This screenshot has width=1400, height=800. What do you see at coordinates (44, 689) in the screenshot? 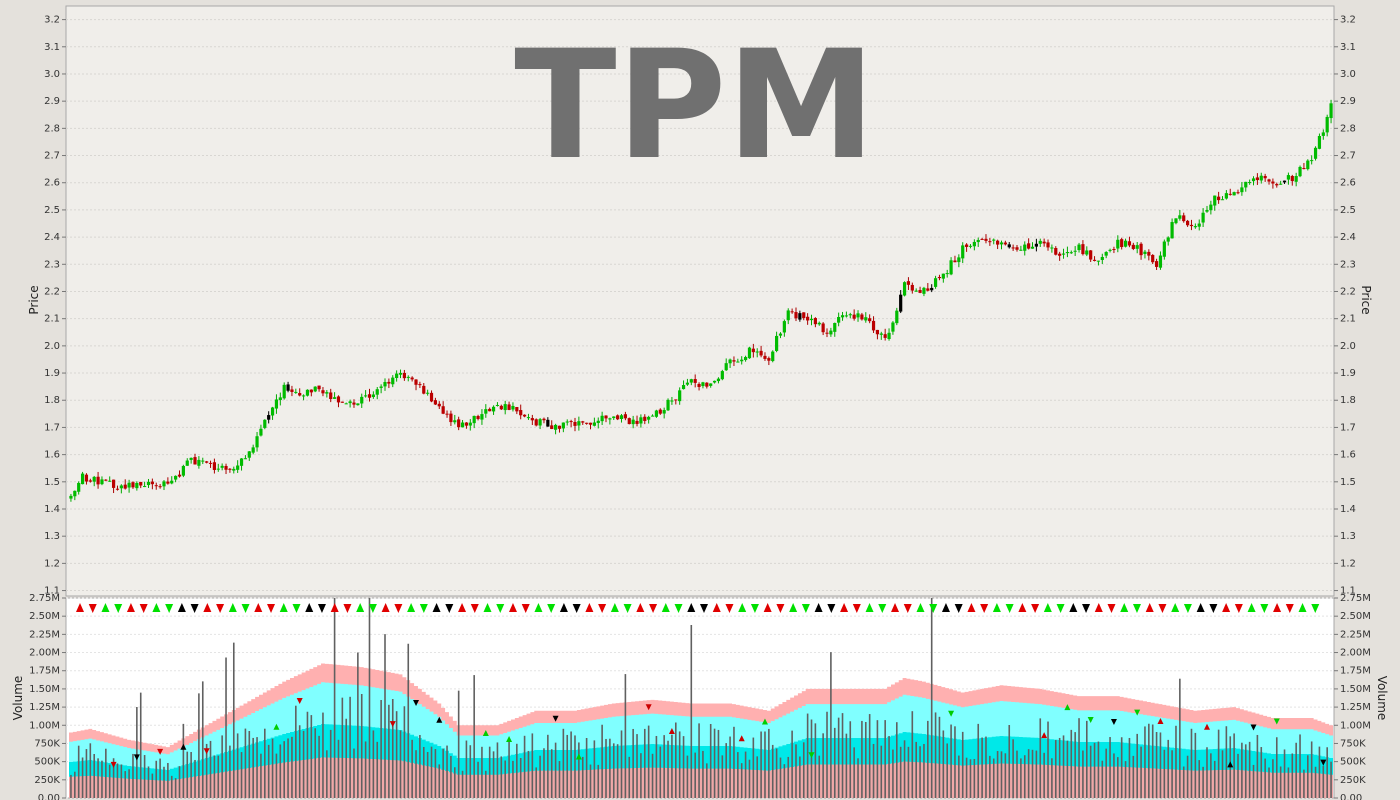
I see `volume-tick-label-left: 1.50M` at bounding box center [44, 689].